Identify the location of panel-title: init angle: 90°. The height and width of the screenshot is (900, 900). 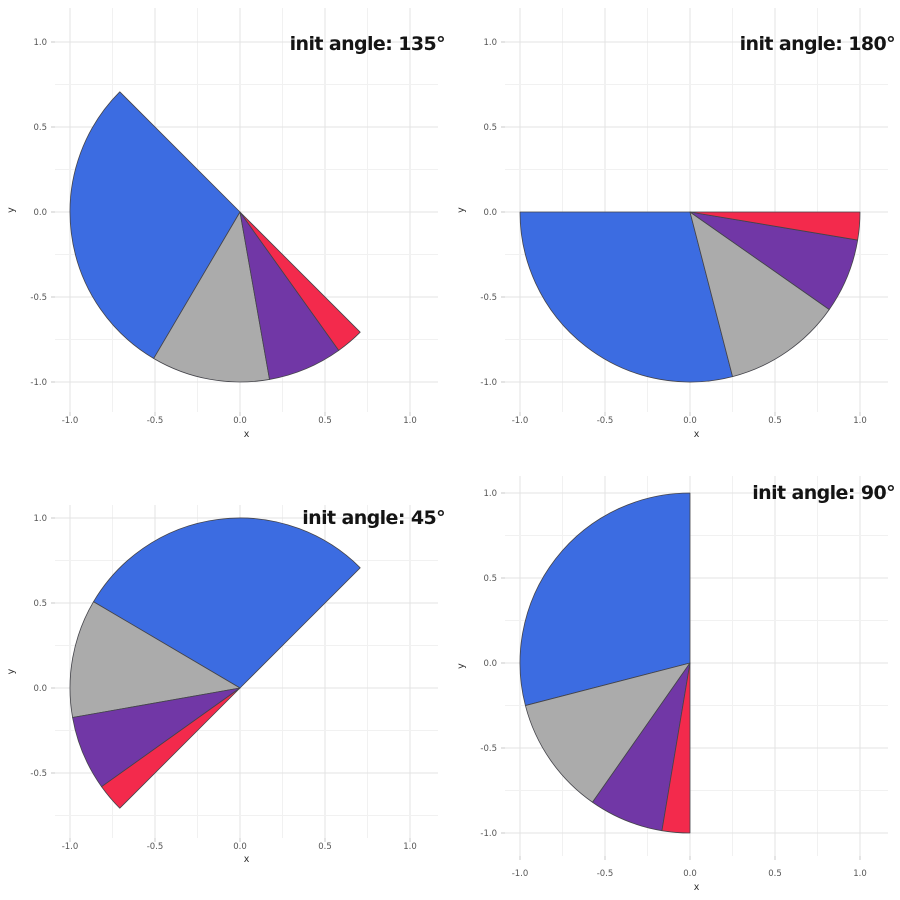
(823, 493).